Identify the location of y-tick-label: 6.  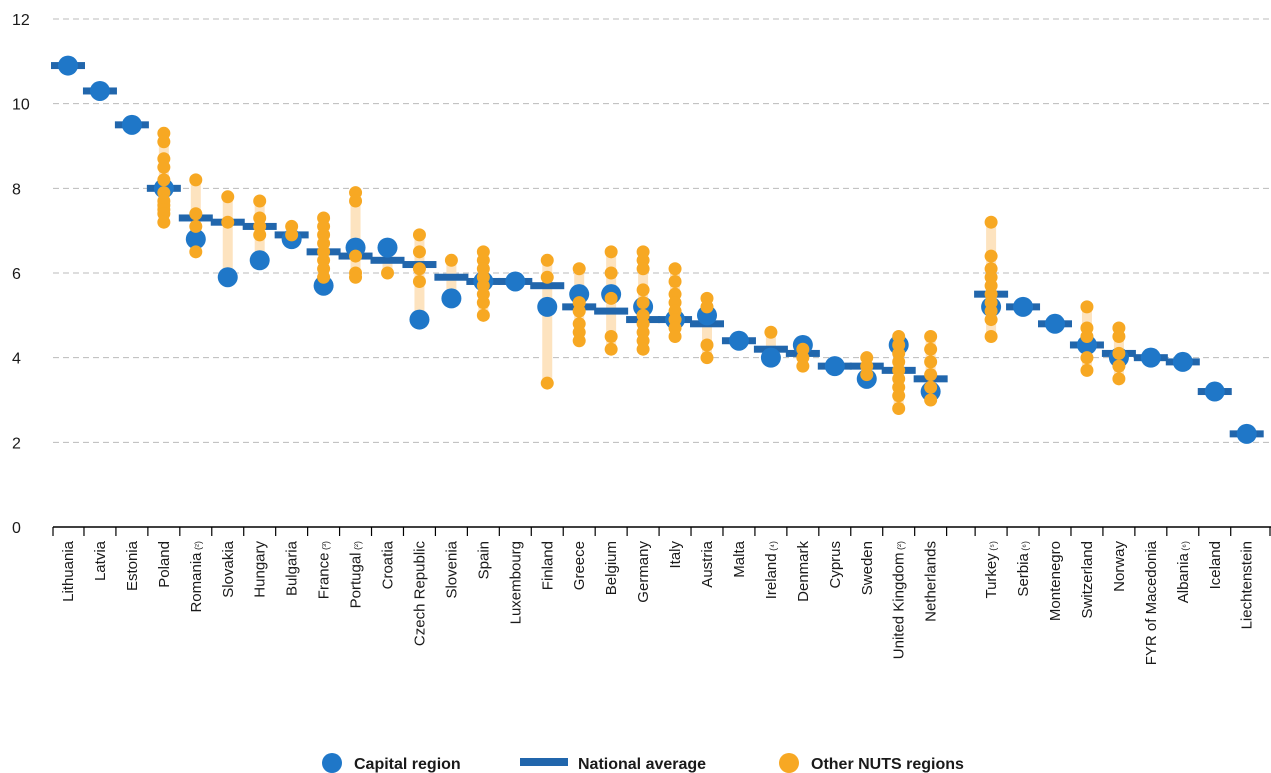
(16, 274).